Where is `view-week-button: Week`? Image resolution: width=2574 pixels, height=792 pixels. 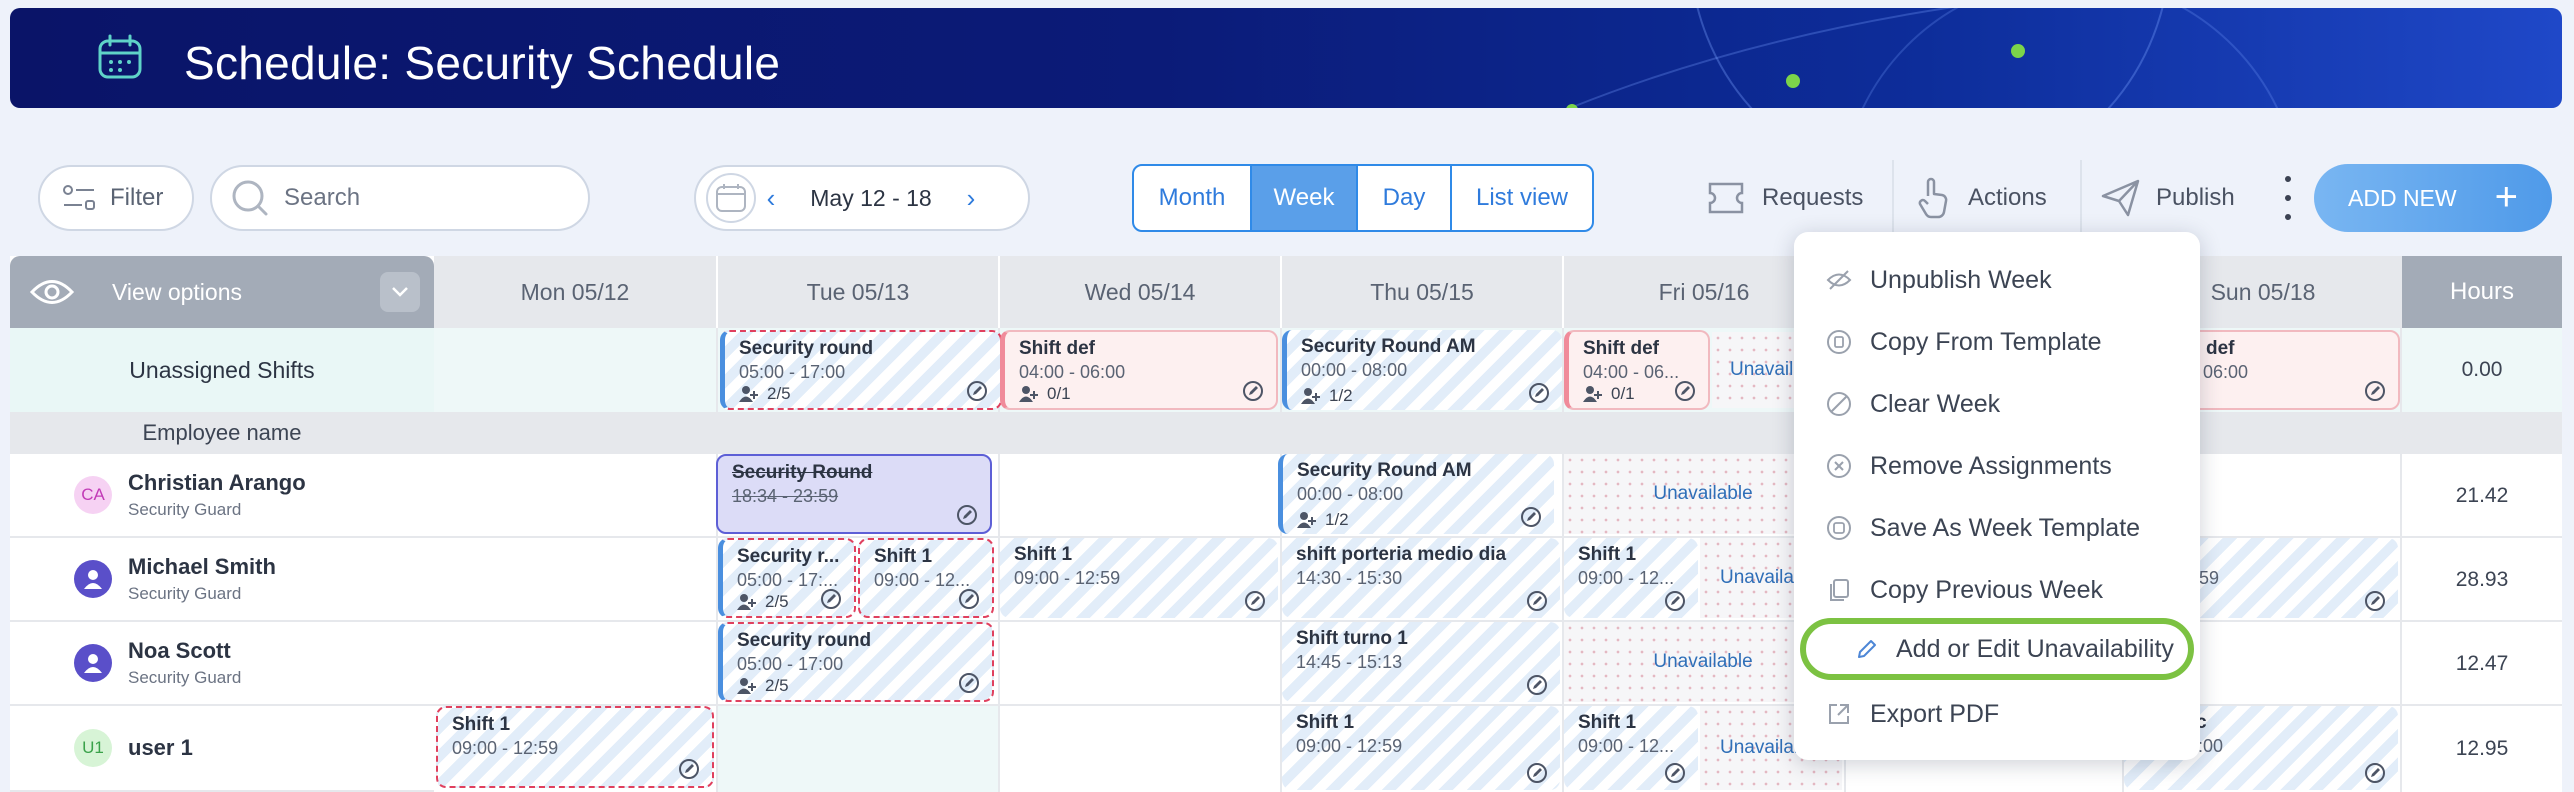 view-week-button: Week is located at coordinates (1305, 198).